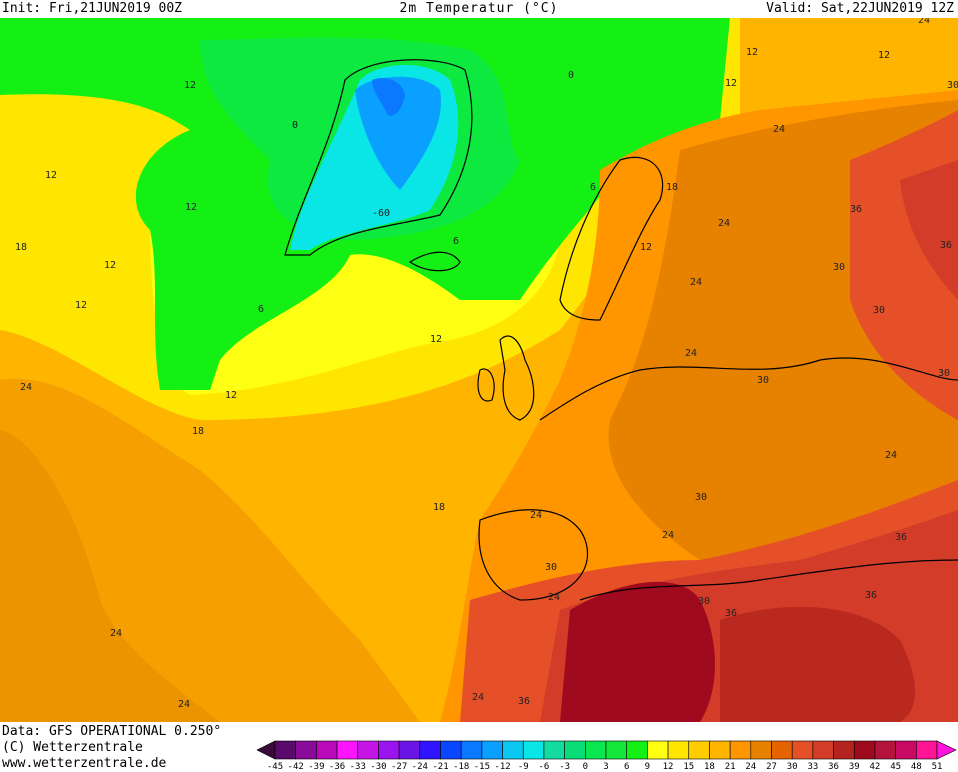 This screenshot has height=772, width=958. What do you see at coordinates (860, 8) in the screenshot?
I see `valid-time: Valid: Sat,22JUN2019 12Z` at bounding box center [860, 8].